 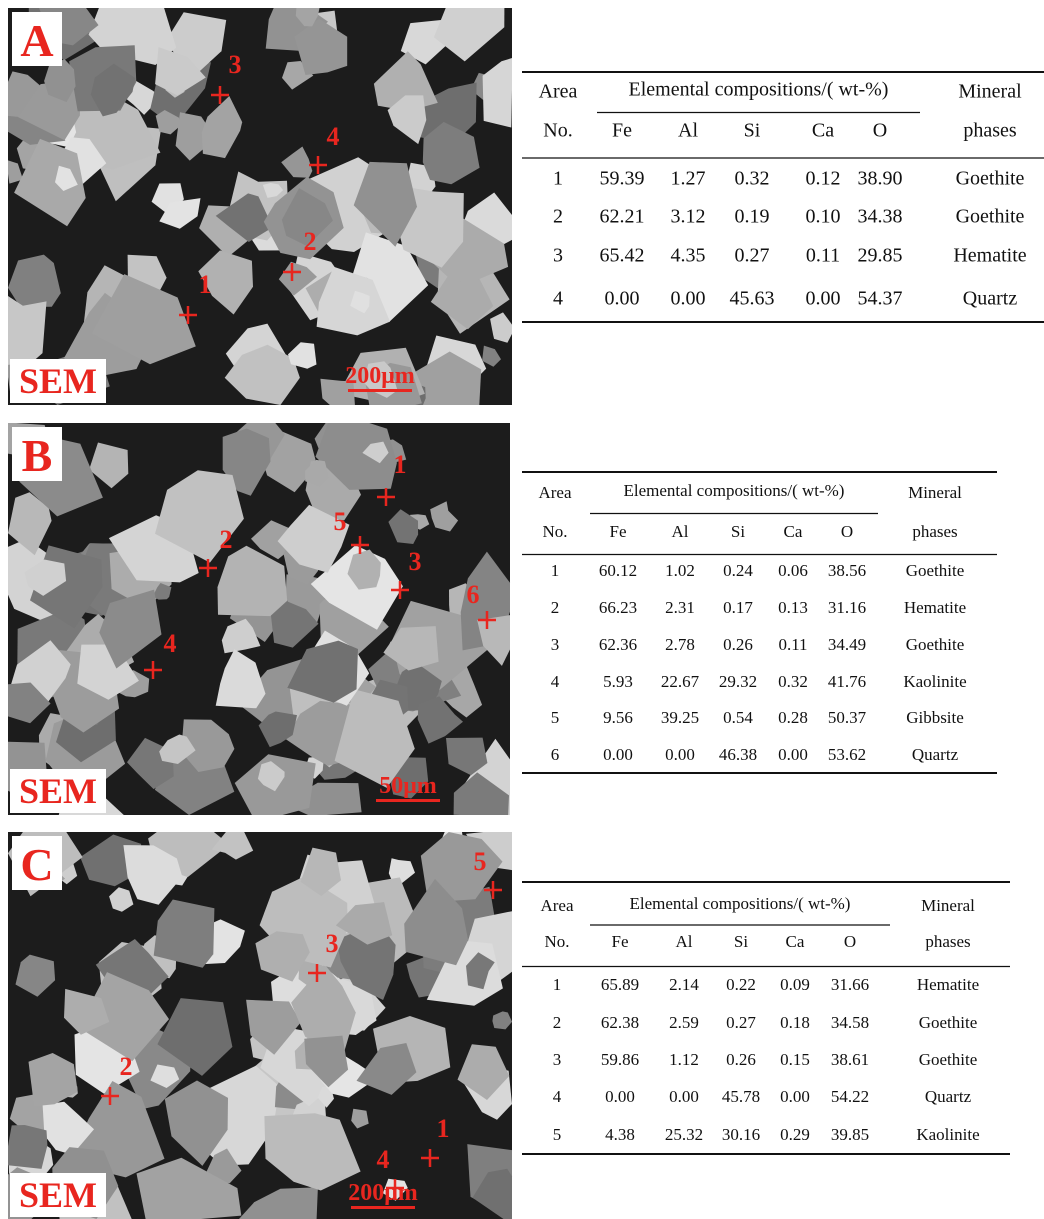 I want to click on panel-label: B, so click(x=37, y=455).